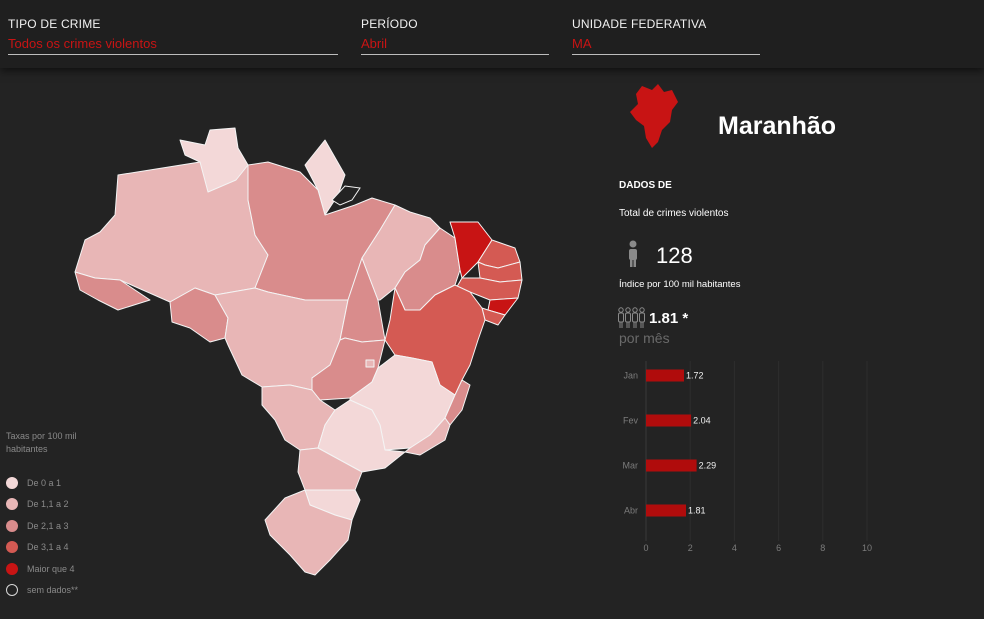 This screenshot has height=619, width=984. I want to click on bar-value-label: 2.29, so click(708, 466).